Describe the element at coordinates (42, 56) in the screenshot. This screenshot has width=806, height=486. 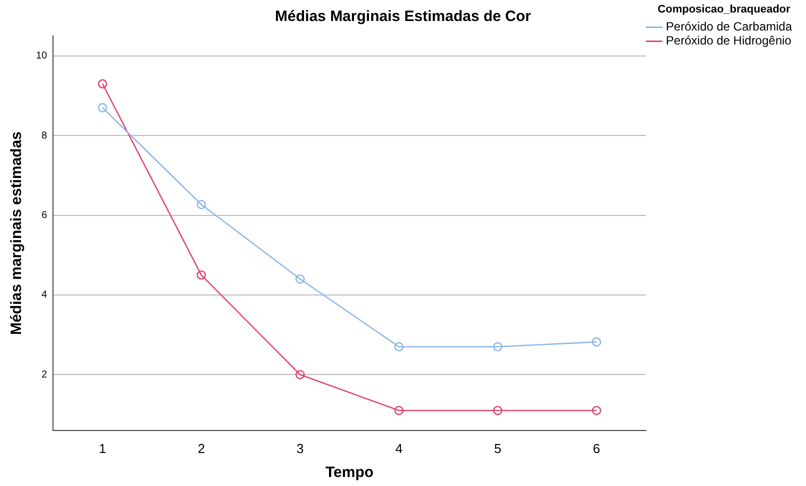
I see `y-tick-label: 10` at that location.